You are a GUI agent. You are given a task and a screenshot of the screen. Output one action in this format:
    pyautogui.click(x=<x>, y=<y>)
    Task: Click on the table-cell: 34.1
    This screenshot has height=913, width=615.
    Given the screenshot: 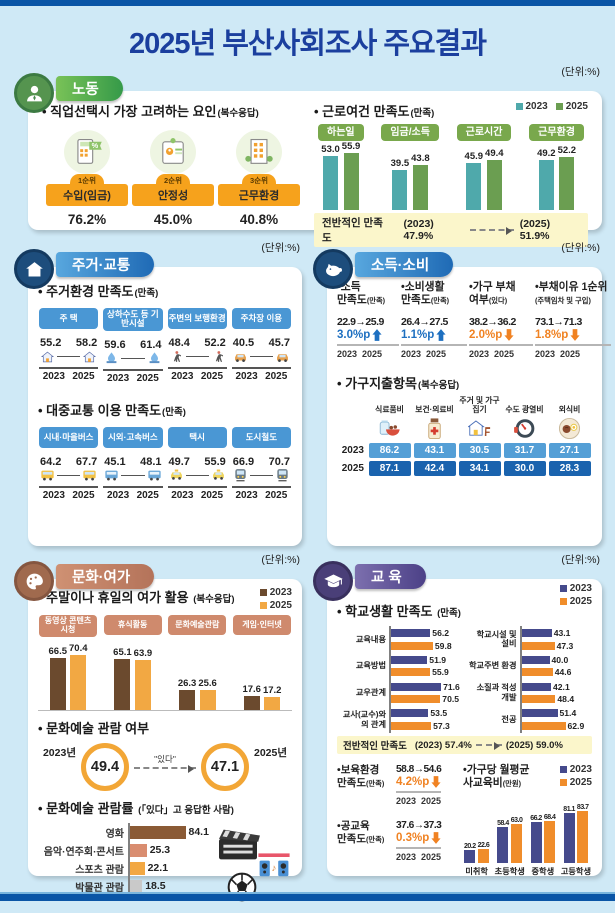 What is the action you would take?
    pyautogui.click(x=479, y=469)
    